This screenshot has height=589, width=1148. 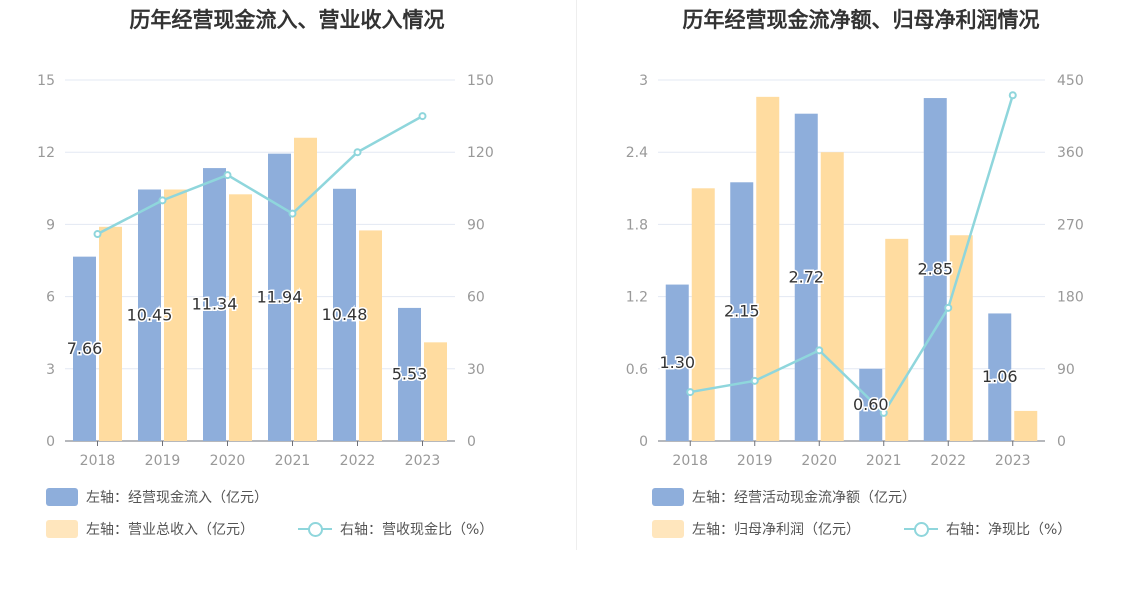 What do you see at coordinates (861, 20) in the screenshot?
I see `chart-title: 历年经营现金流净额、归母净利润情况` at bounding box center [861, 20].